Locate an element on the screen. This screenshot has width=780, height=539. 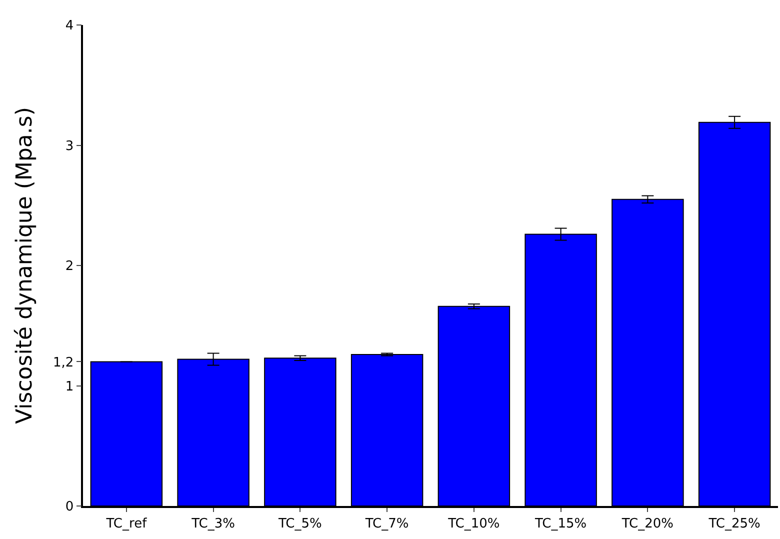
y-tick-label: 0 is located at coordinates (69, 507).